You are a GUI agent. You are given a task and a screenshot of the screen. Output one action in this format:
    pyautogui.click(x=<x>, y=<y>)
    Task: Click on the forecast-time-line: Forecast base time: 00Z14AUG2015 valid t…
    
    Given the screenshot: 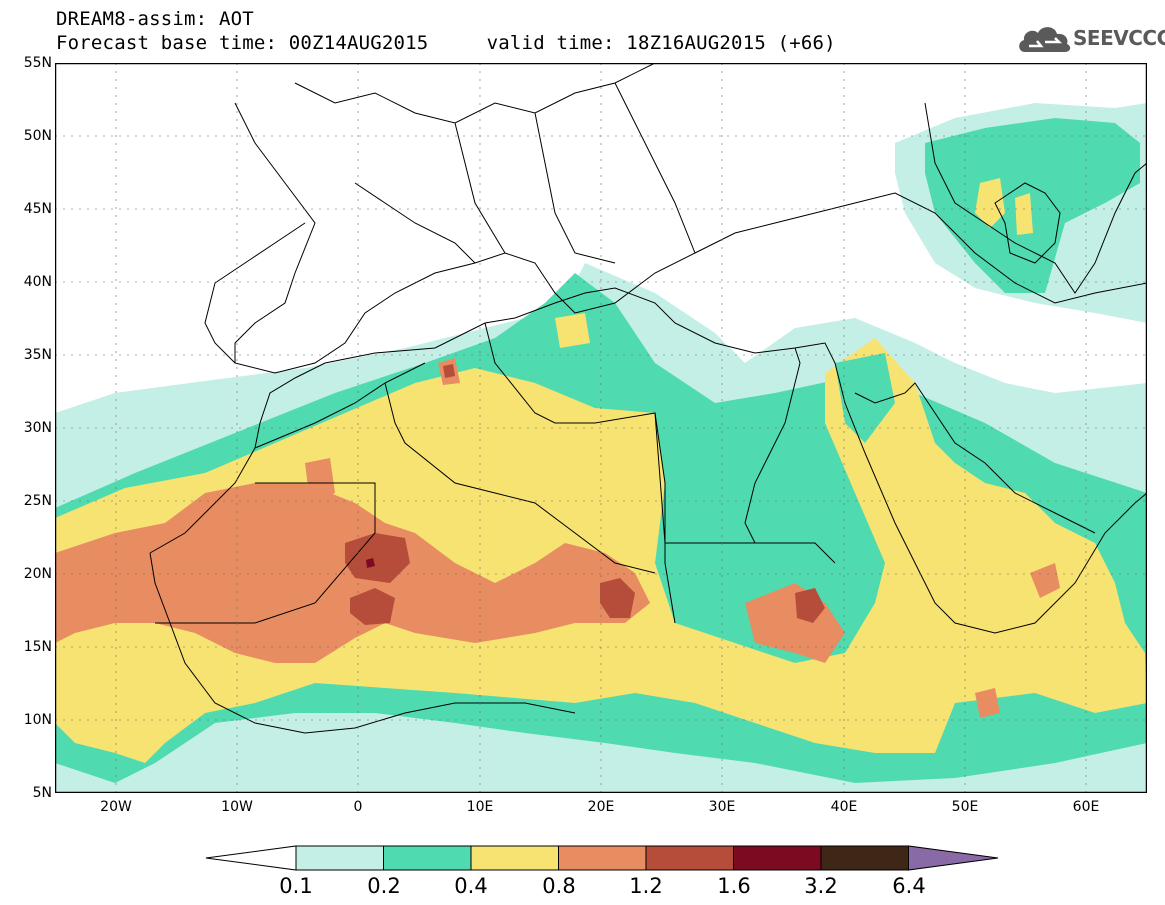 What is the action you would take?
    pyautogui.click(x=446, y=43)
    